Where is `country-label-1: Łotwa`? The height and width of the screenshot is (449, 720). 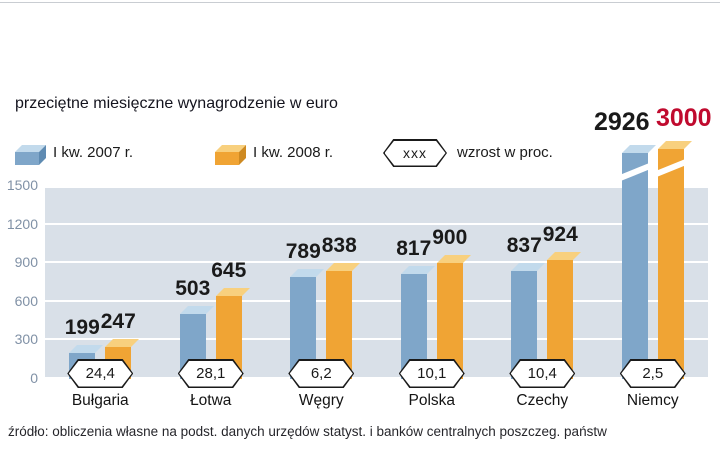 country-label-1: Łotwa is located at coordinates (211, 400).